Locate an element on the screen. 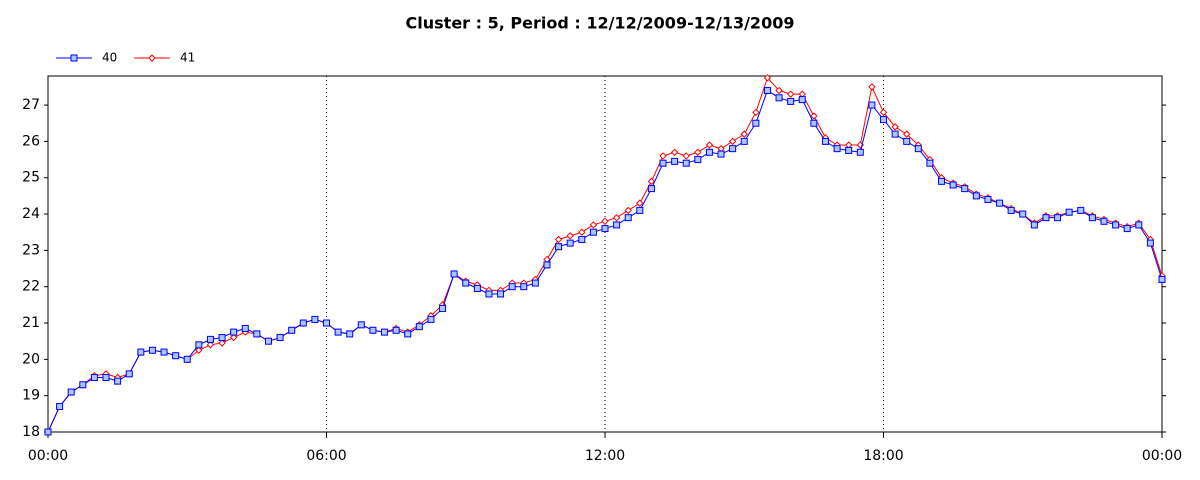 This screenshot has width=1200, height=480. y-tick-label: 21 is located at coordinates (31, 323).